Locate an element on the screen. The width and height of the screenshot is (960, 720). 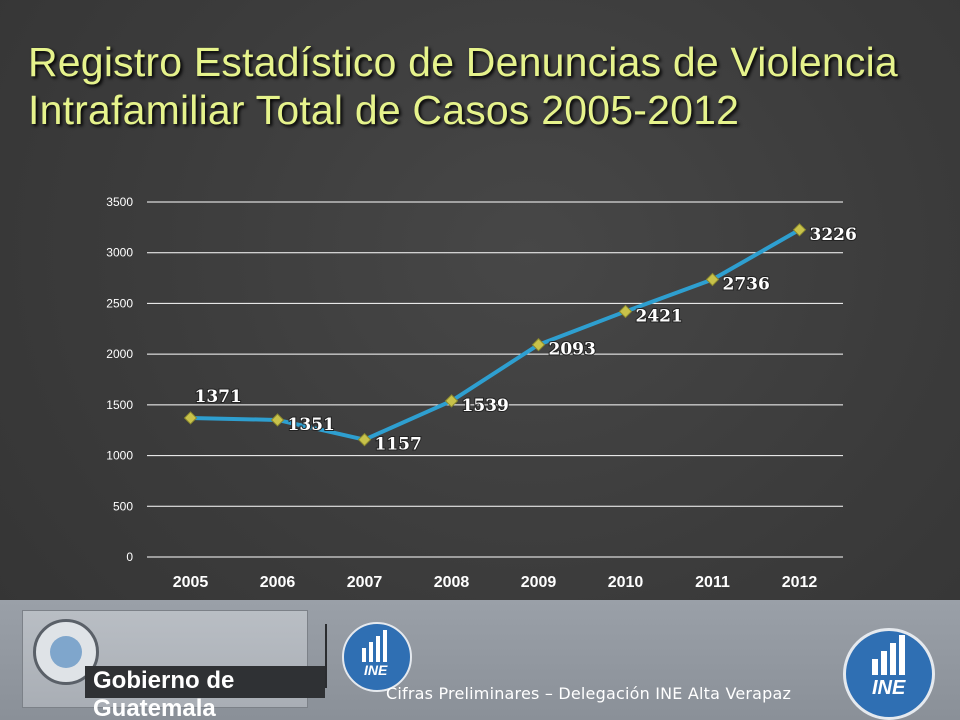
x-tick-label: 2007 is located at coordinates (365, 582).